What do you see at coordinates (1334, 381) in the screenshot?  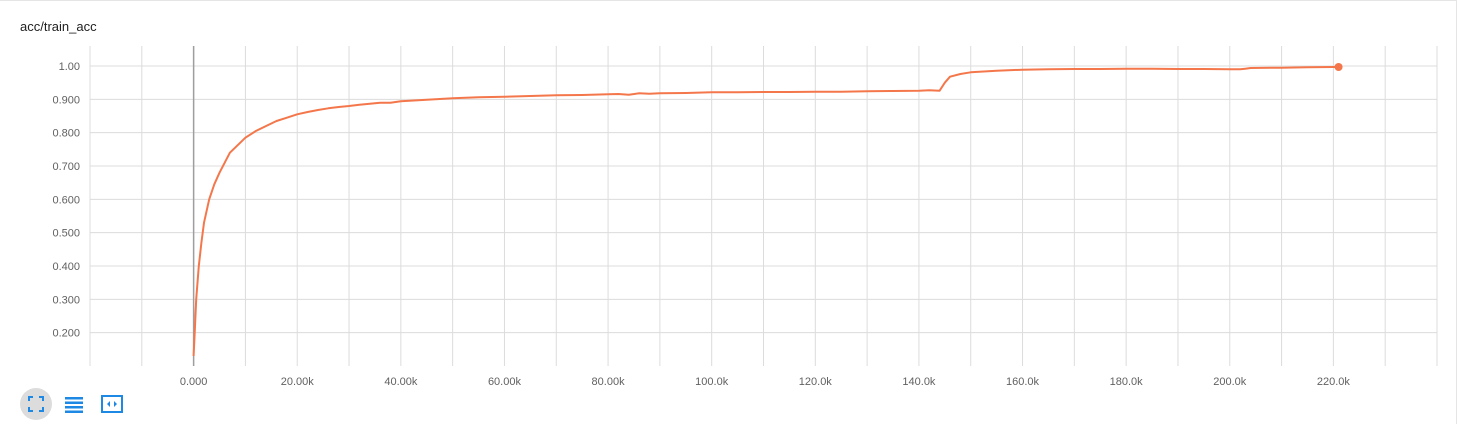 I see `x-tick-label: 220.0k` at bounding box center [1334, 381].